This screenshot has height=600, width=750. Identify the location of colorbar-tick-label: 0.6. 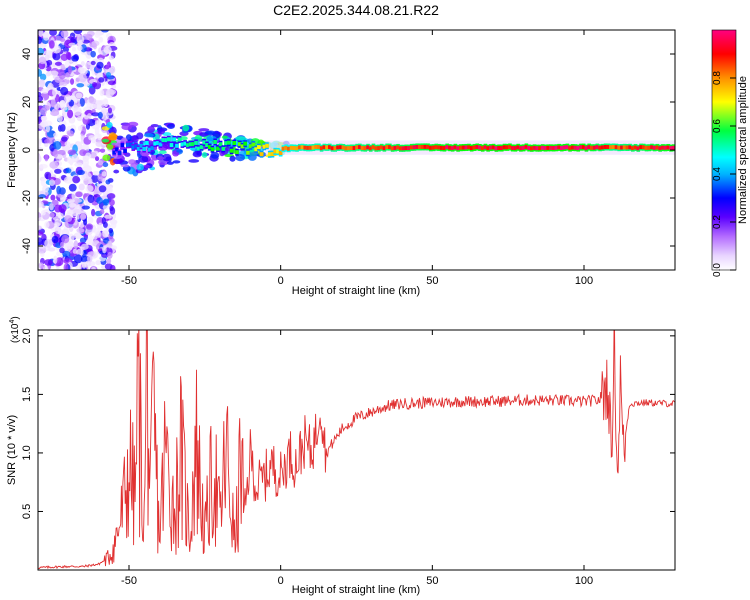
(717, 126).